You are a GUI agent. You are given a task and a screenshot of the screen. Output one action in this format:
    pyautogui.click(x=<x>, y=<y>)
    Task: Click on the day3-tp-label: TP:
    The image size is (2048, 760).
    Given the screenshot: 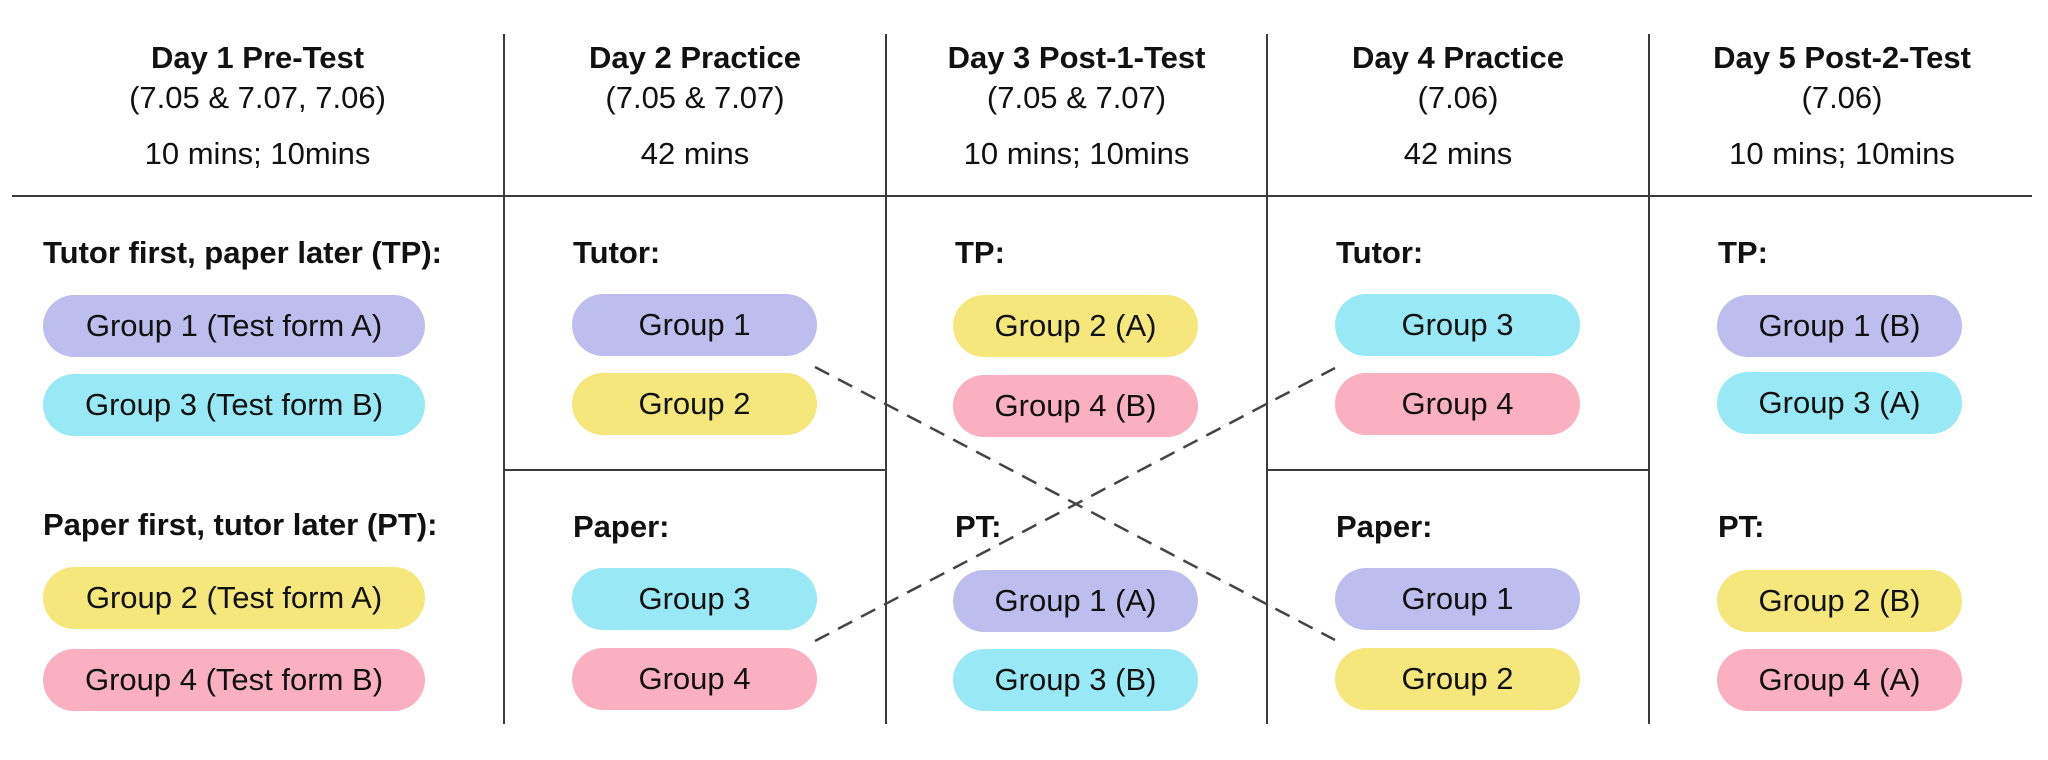 What is the action you would take?
    pyautogui.click(x=980, y=252)
    